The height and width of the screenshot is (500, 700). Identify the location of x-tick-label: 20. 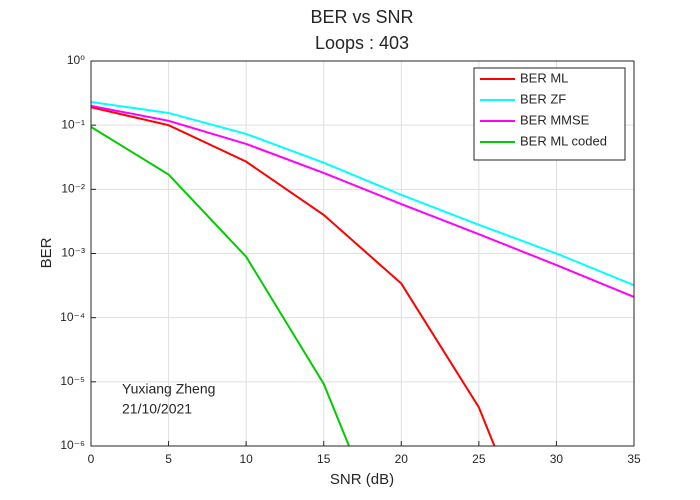
(402, 459).